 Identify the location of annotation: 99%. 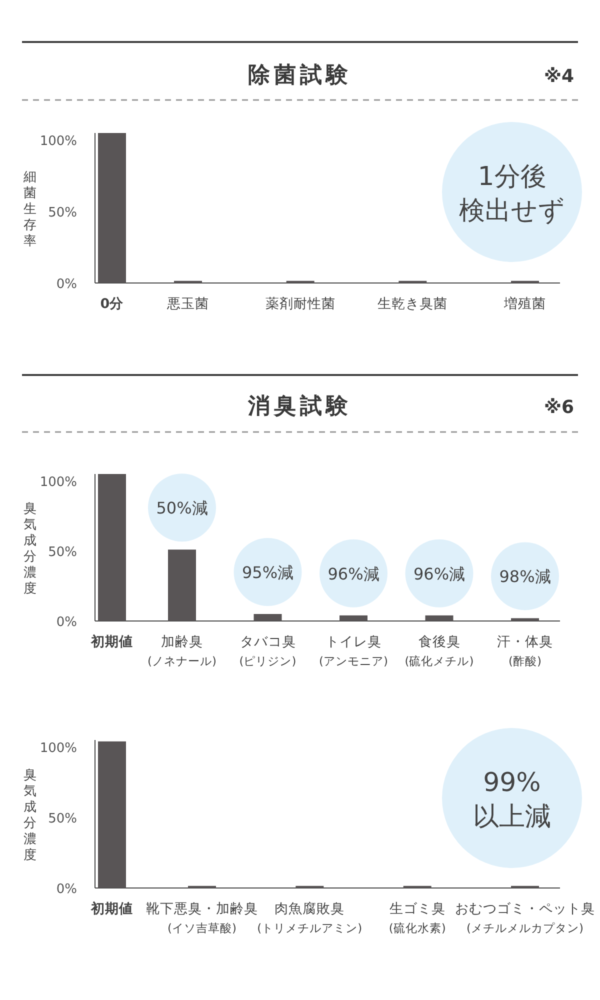
(512, 783).